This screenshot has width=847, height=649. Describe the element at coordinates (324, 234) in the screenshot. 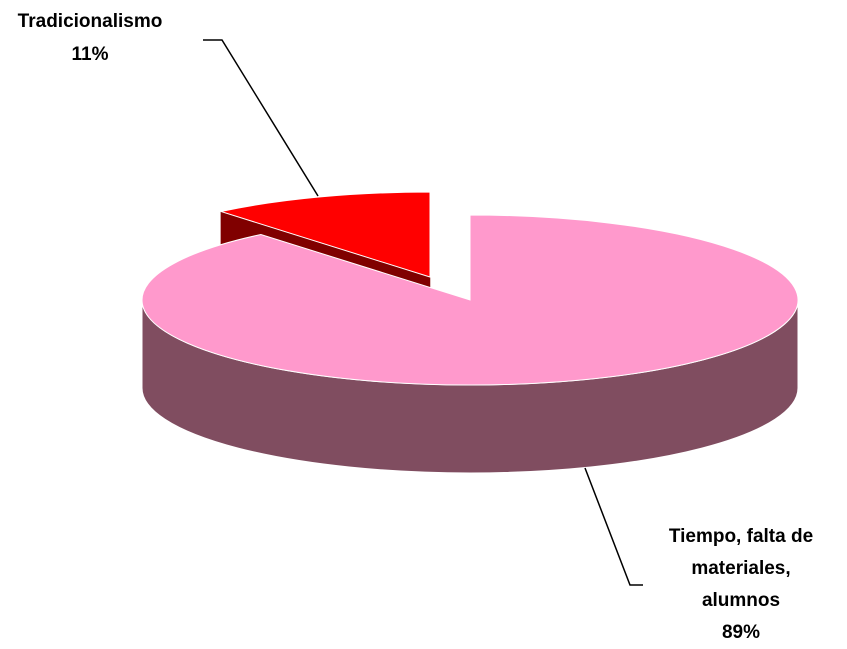

I see `slice` at that location.